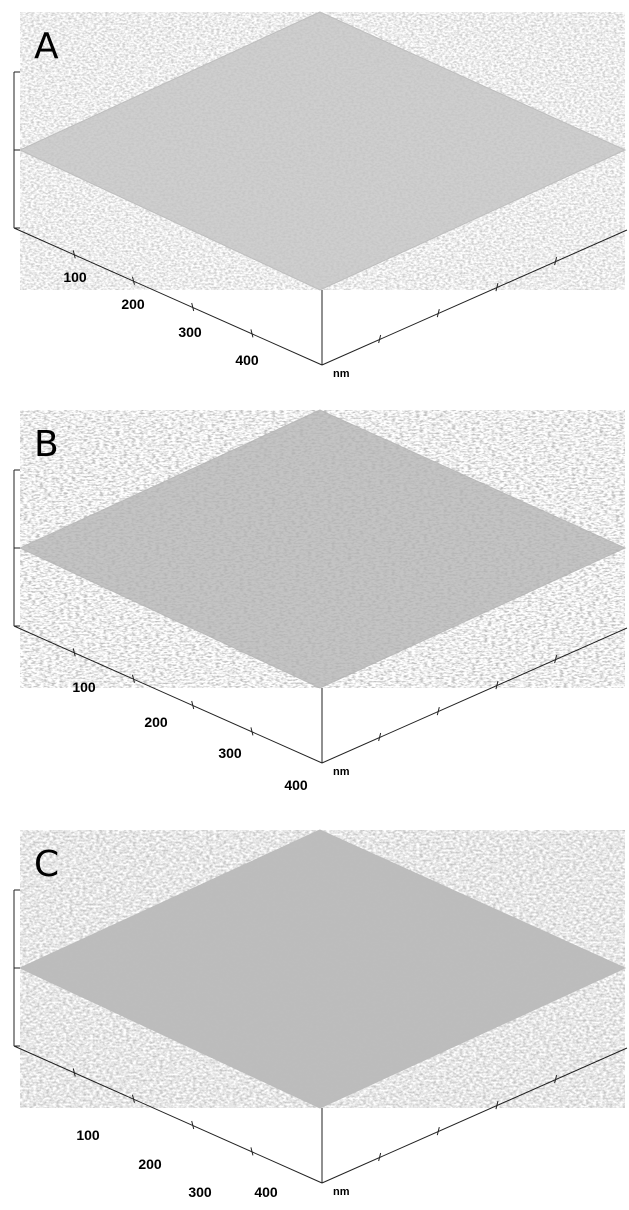 This screenshot has width=629, height=1210. I want to click on panel-label: B, so click(46, 444).